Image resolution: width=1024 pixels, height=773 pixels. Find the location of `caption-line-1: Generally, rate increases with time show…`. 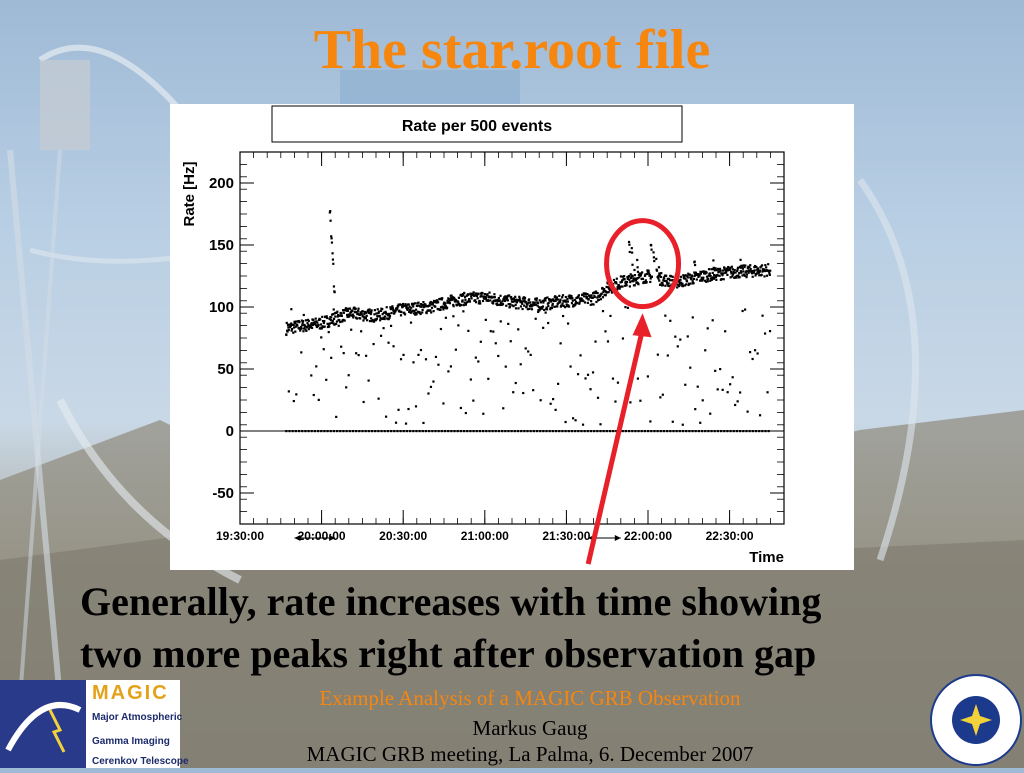

caption-line-1: Generally, rate increases with time show… is located at coordinates (451, 601).